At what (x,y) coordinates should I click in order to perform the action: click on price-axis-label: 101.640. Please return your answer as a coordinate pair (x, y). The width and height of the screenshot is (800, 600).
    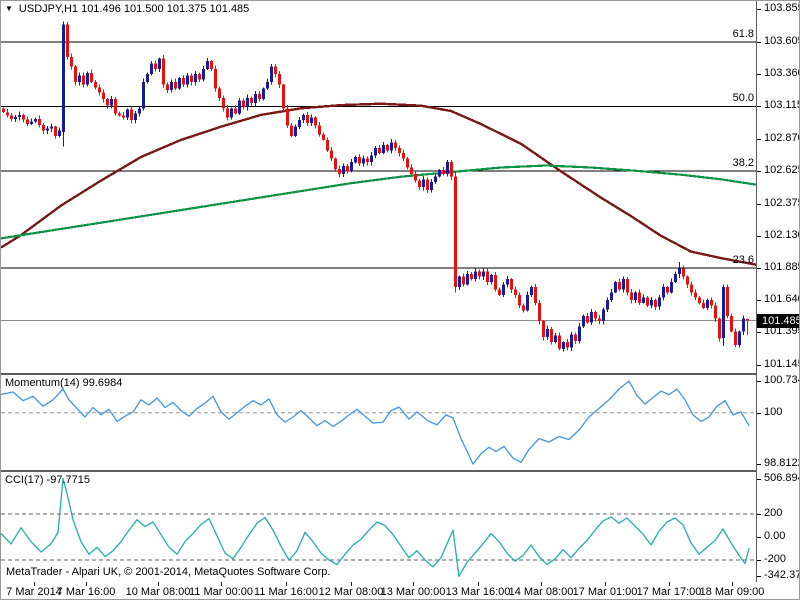
    Looking at the image, I should click on (782, 299).